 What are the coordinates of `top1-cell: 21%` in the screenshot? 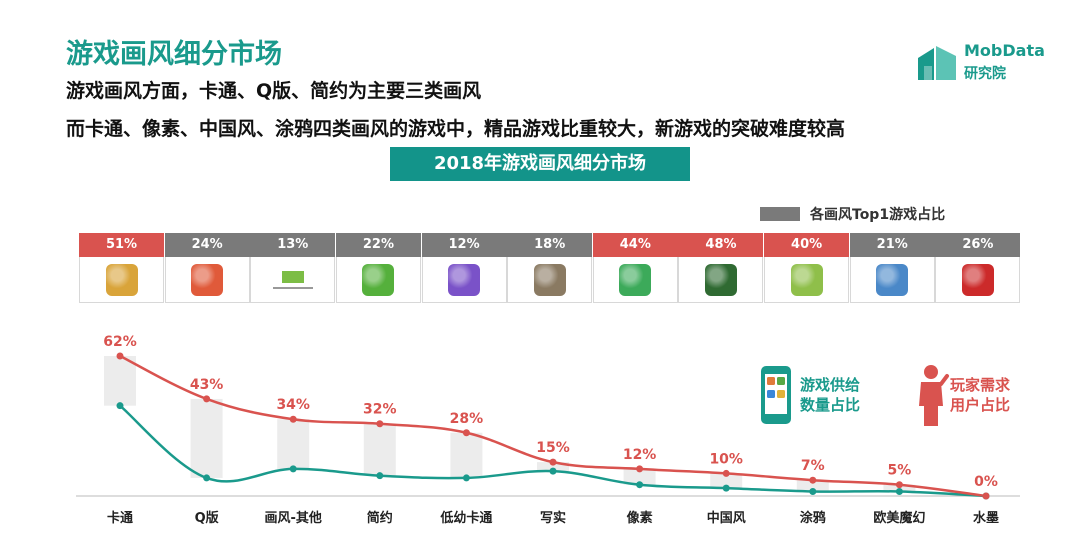 It's located at (892, 268).